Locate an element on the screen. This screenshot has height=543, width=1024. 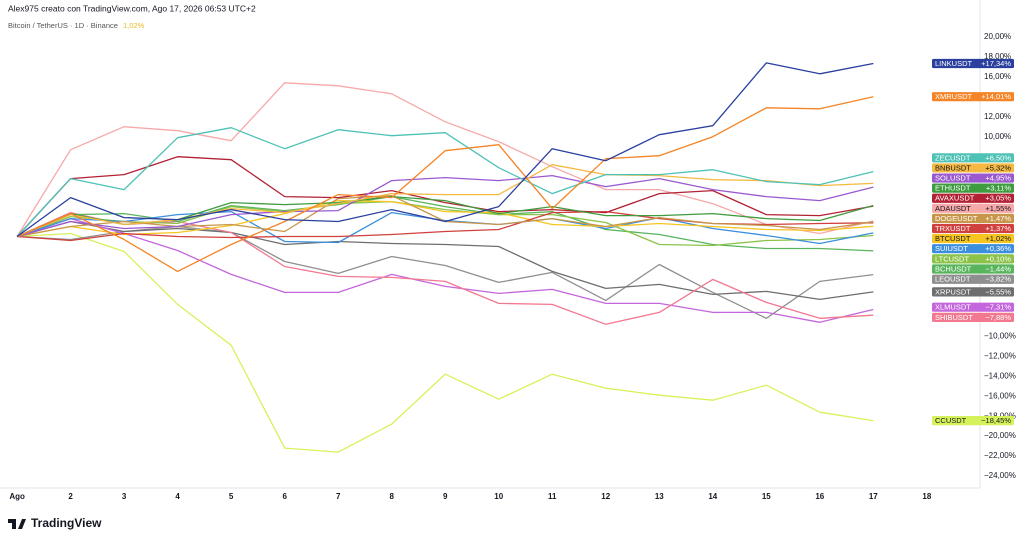
badge-value: +3,05% is located at coordinates (998, 198).